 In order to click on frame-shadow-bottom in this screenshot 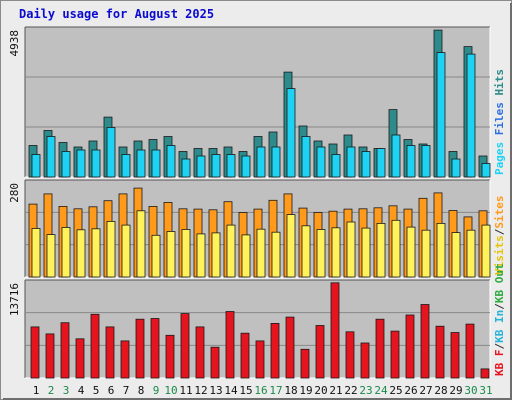, I will do `click(257, 399)`.